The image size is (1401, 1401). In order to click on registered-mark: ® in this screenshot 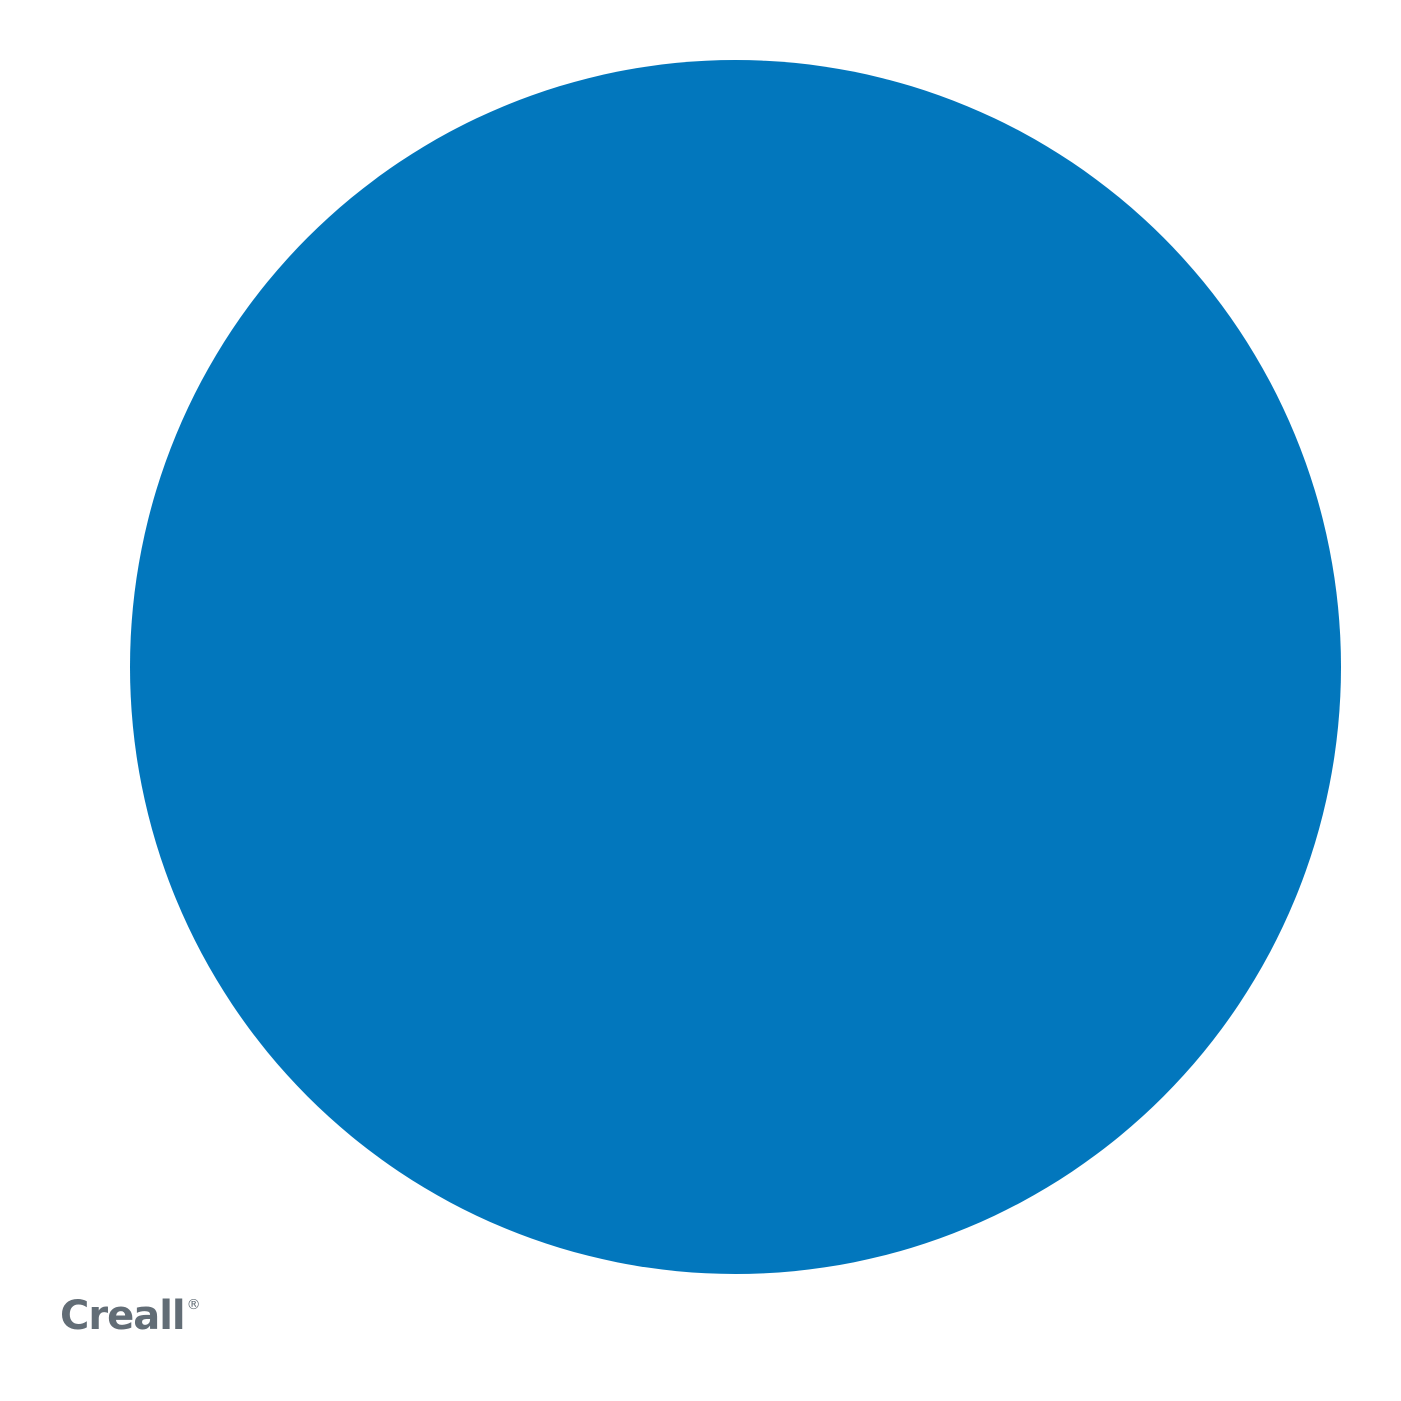, I will do `click(193, 1305)`.